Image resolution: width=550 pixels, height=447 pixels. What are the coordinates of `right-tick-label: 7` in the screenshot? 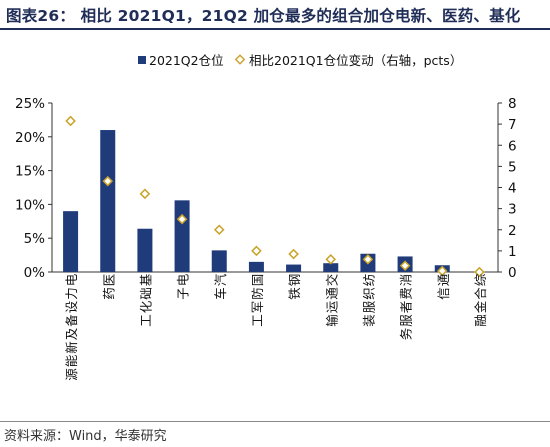 It's located at (512, 125).